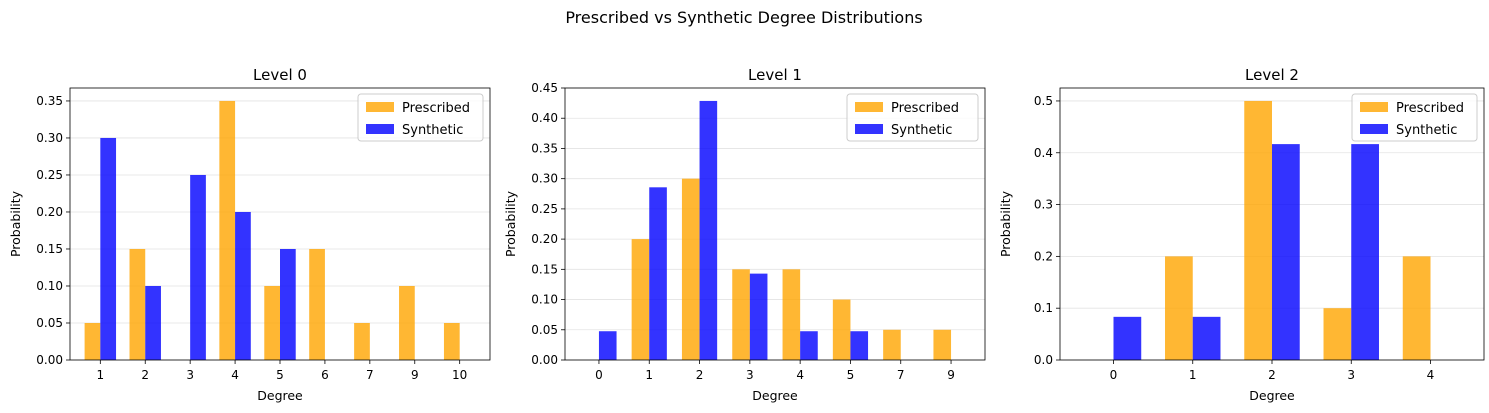 This screenshot has width=1489, height=413. Describe the element at coordinates (280, 75) in the screenshot. I see `chart-title: Level 0` at that location.